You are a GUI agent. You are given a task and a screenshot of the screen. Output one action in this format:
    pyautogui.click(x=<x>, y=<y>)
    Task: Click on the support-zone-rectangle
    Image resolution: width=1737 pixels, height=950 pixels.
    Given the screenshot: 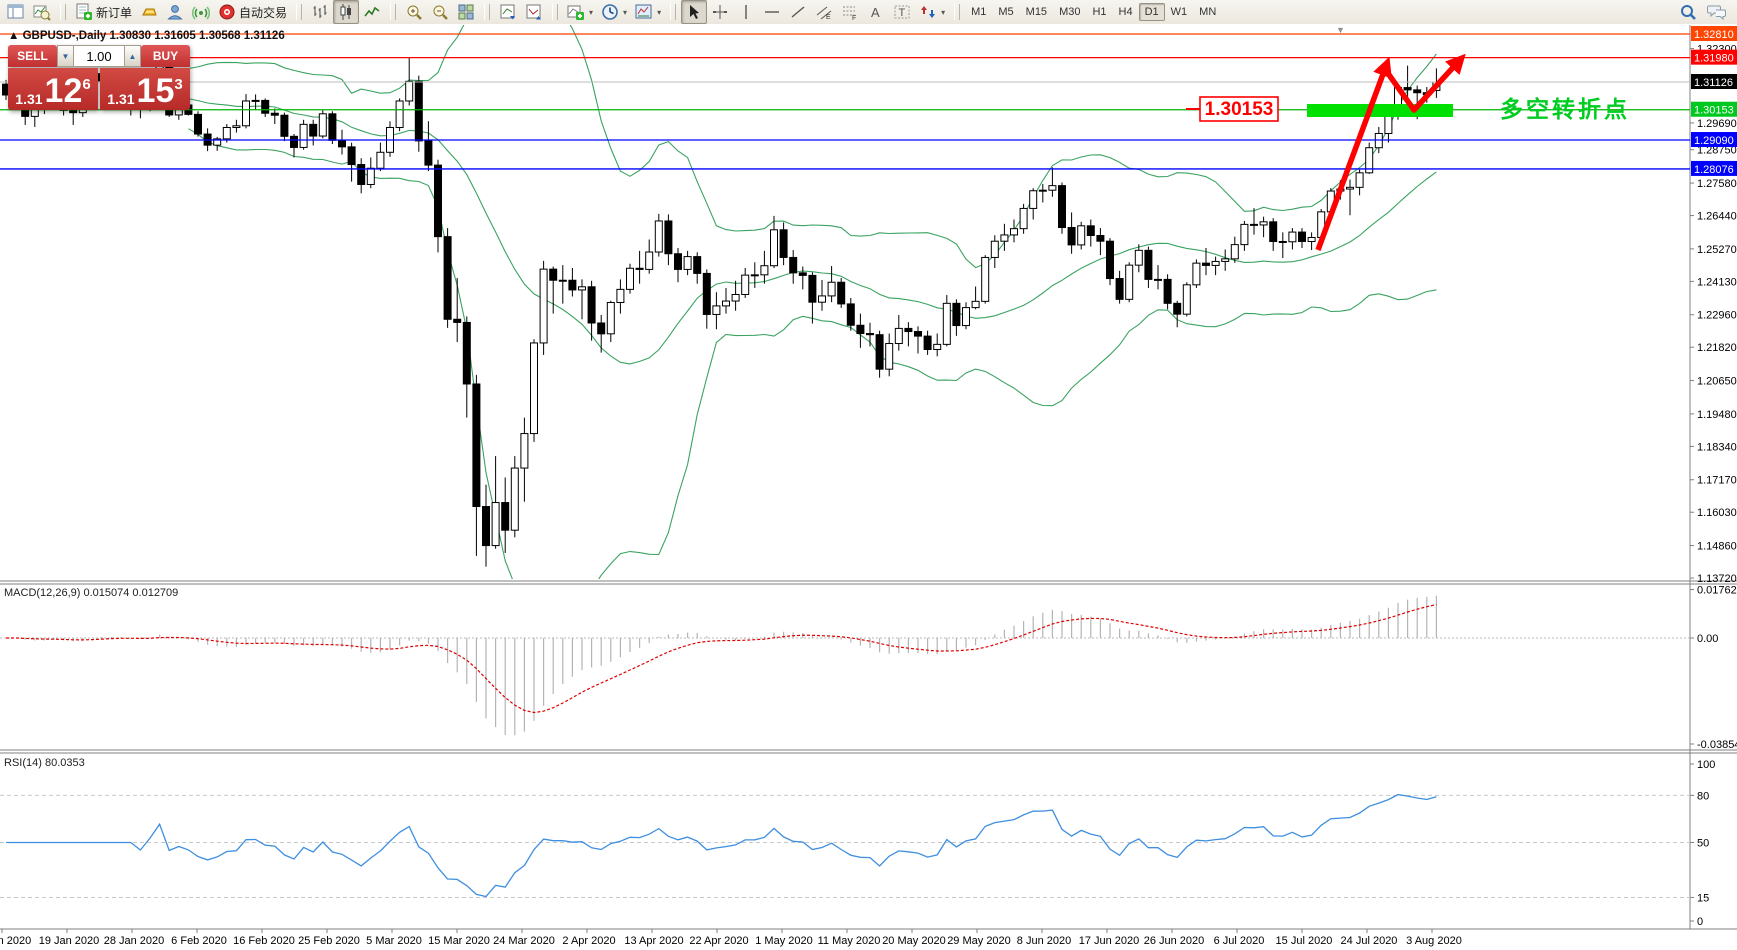 What is the action you would take?
    pyautogui.click(x=1380, y=110)
    